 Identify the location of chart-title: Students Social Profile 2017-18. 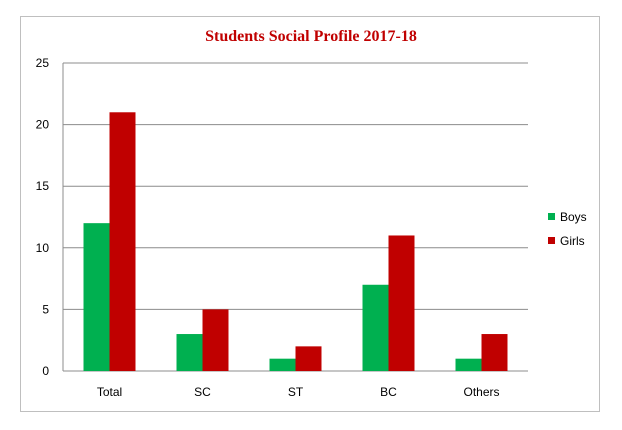
(311, 36).